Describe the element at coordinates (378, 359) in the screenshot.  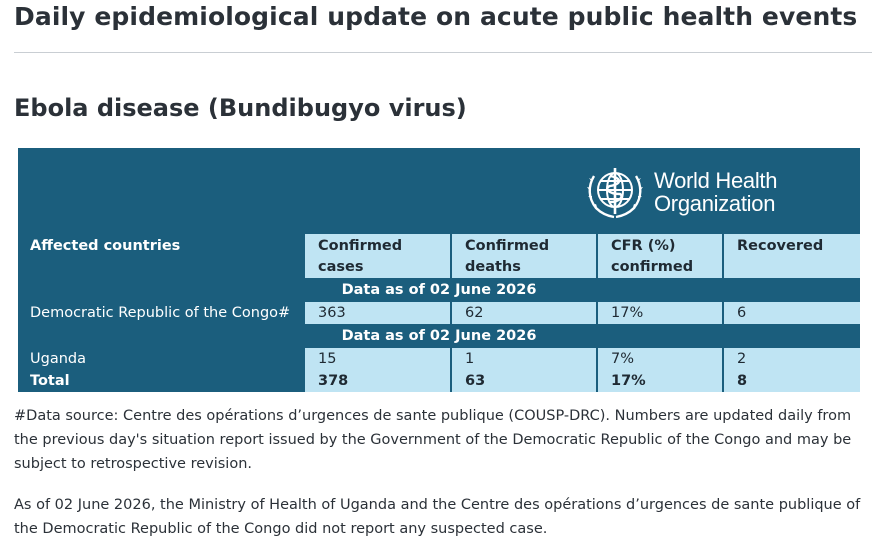
I see `confirmed-cases-cell: 15` at that location.